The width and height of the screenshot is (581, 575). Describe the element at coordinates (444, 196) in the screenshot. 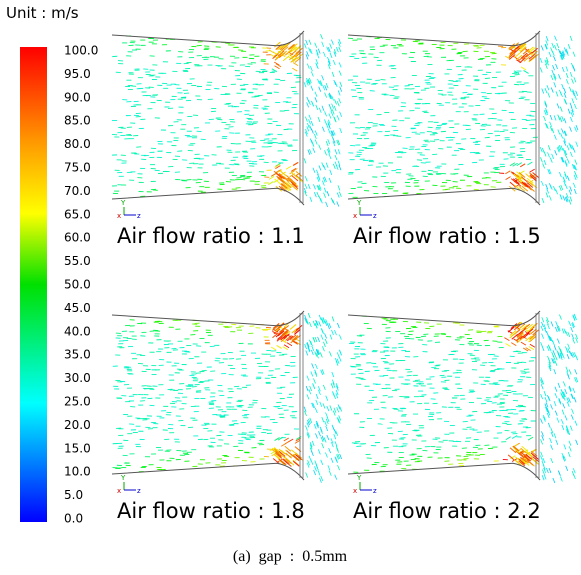

I see `lower-wall` at that location.